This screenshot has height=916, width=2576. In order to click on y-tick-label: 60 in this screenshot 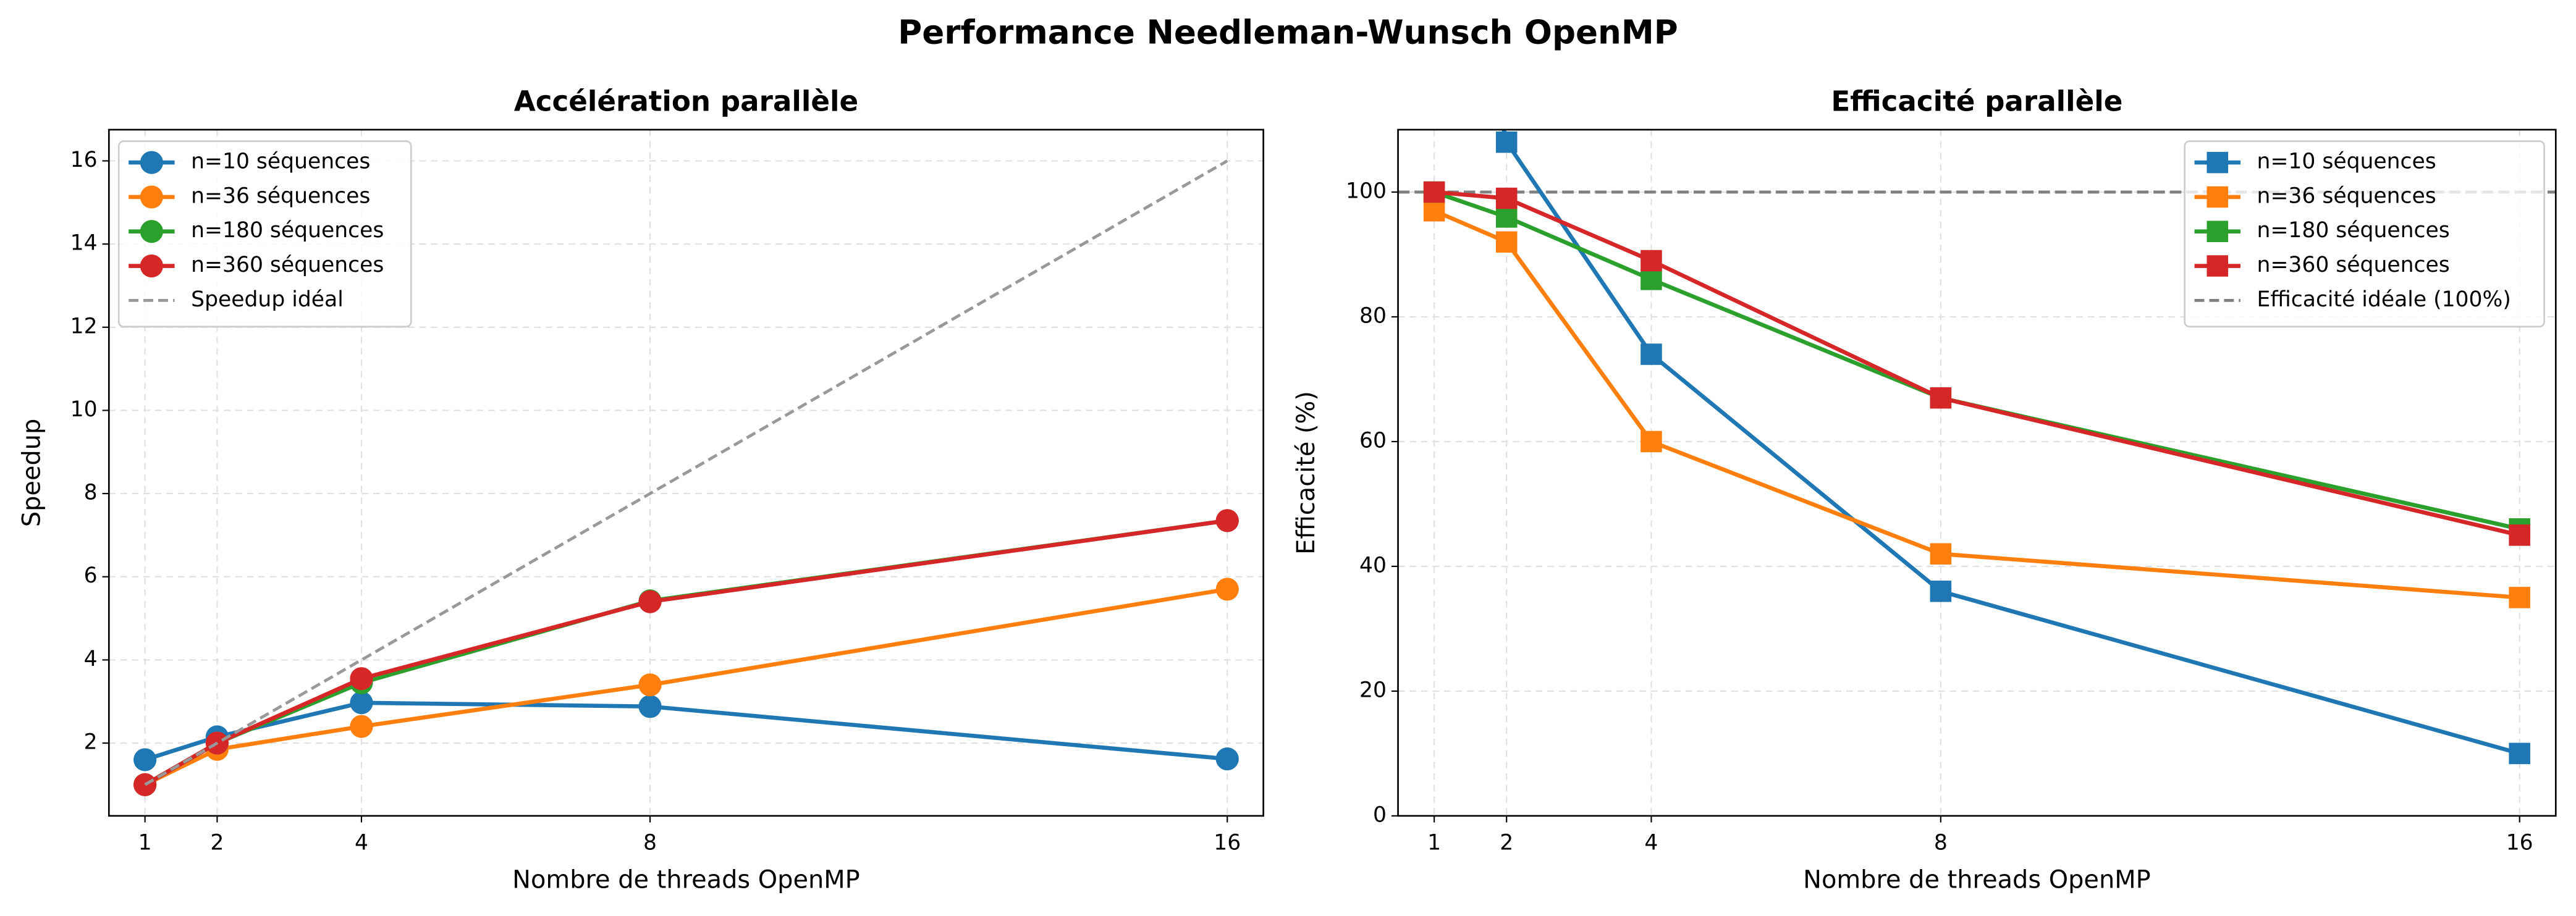, I will do `click(1373, 440)`.